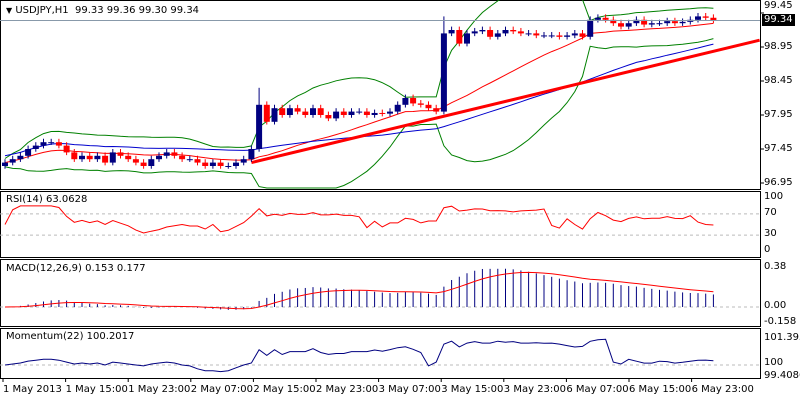 The height and width of the screenshot is (400, 800). What do you see at coordinates (767, 249) in the screenshot?
I see `rsi-tick-label: 0` at bounding box center [767, 249].